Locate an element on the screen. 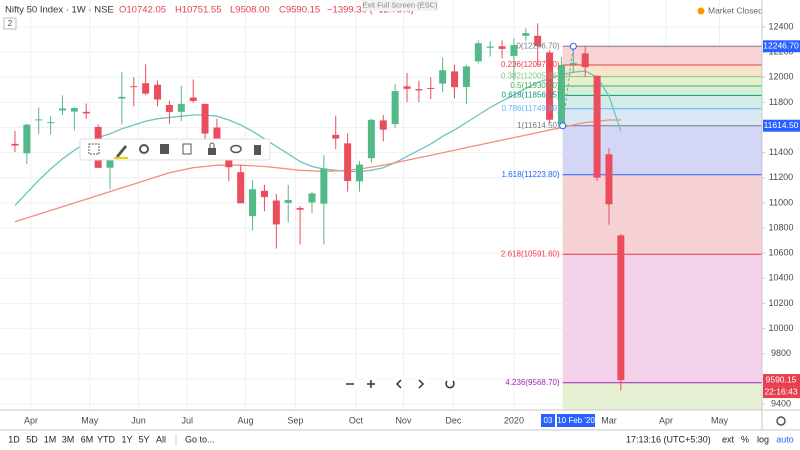  axis-option: % is located at coordinates (745, 439).